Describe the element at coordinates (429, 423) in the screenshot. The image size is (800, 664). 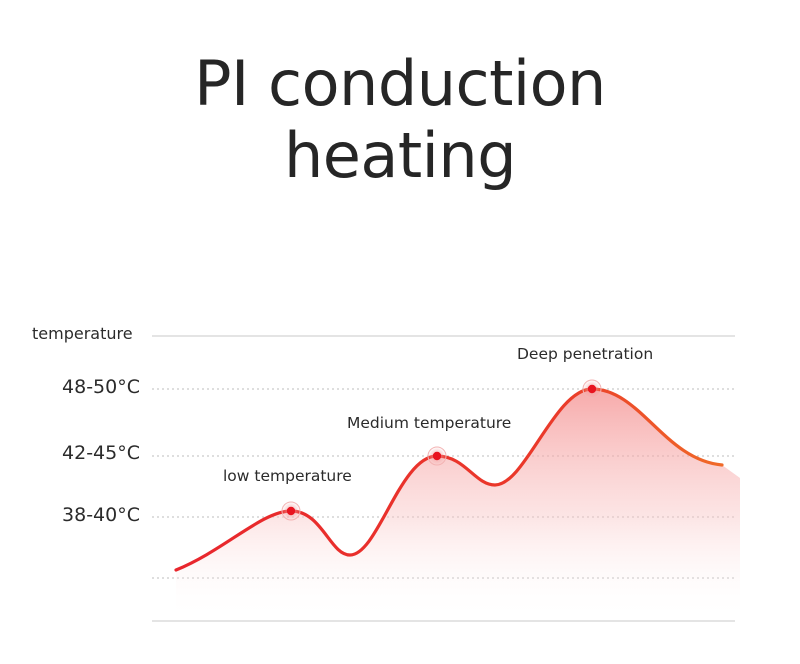
I see `peak-label-2: Medium temperature` at that location.